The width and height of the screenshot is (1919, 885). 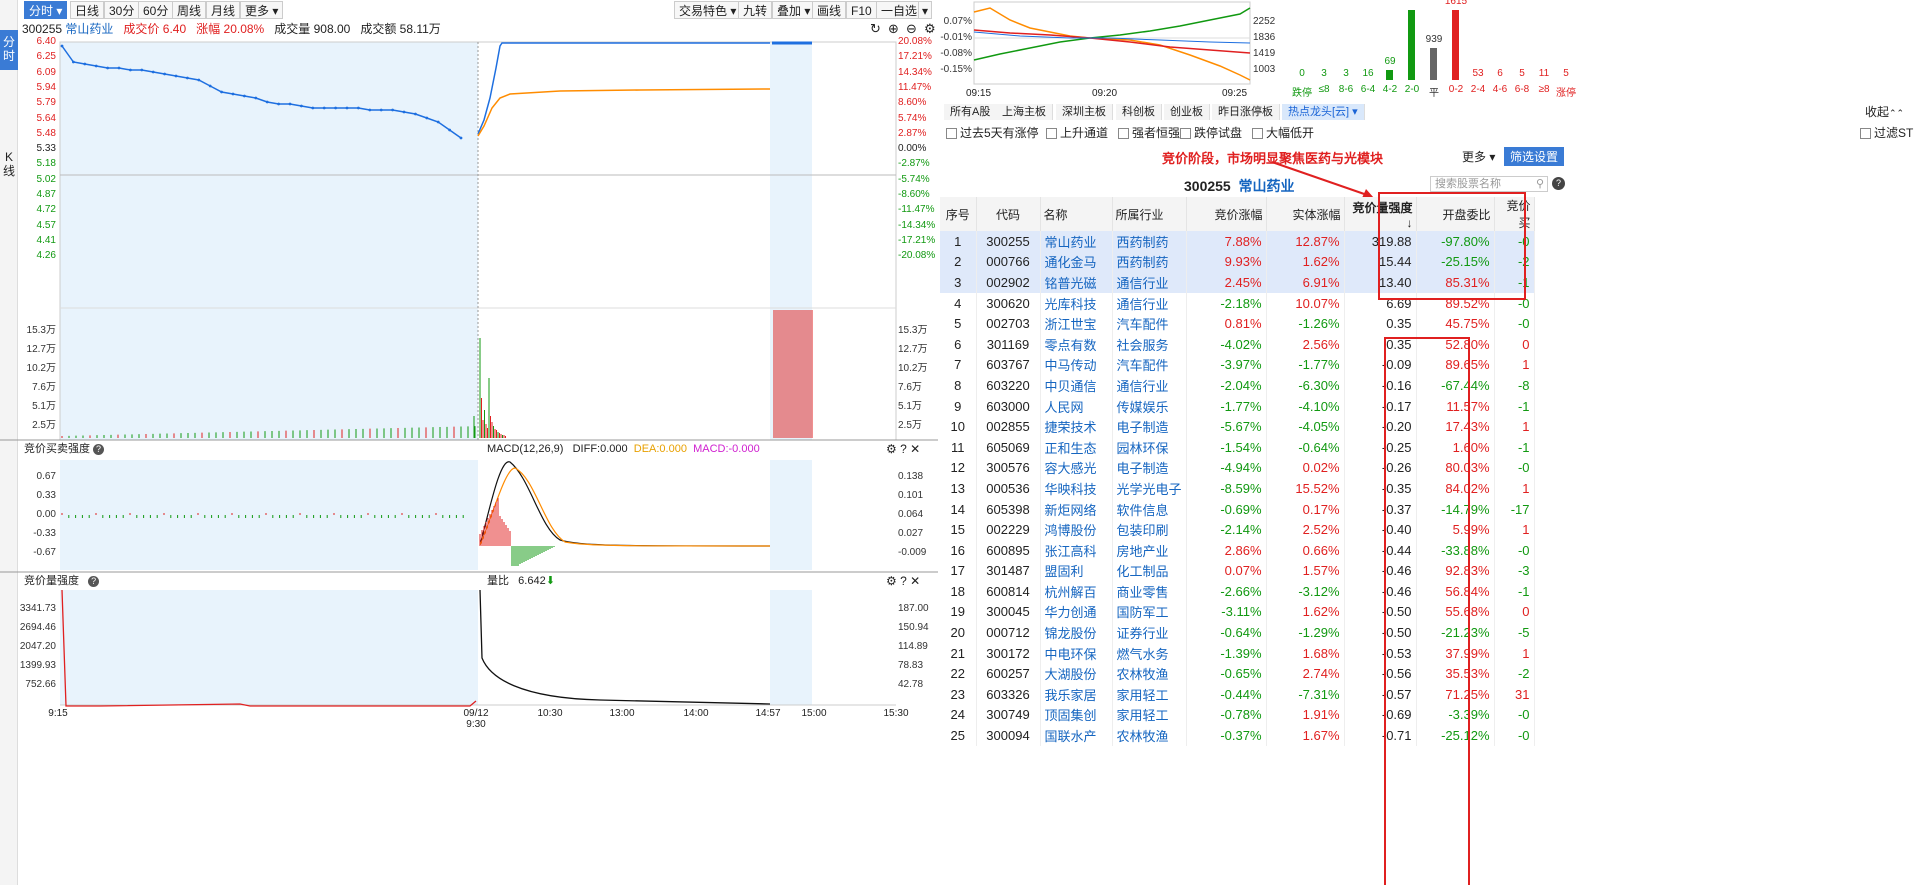 I want to click on price-point, so click(x=324, y=108).